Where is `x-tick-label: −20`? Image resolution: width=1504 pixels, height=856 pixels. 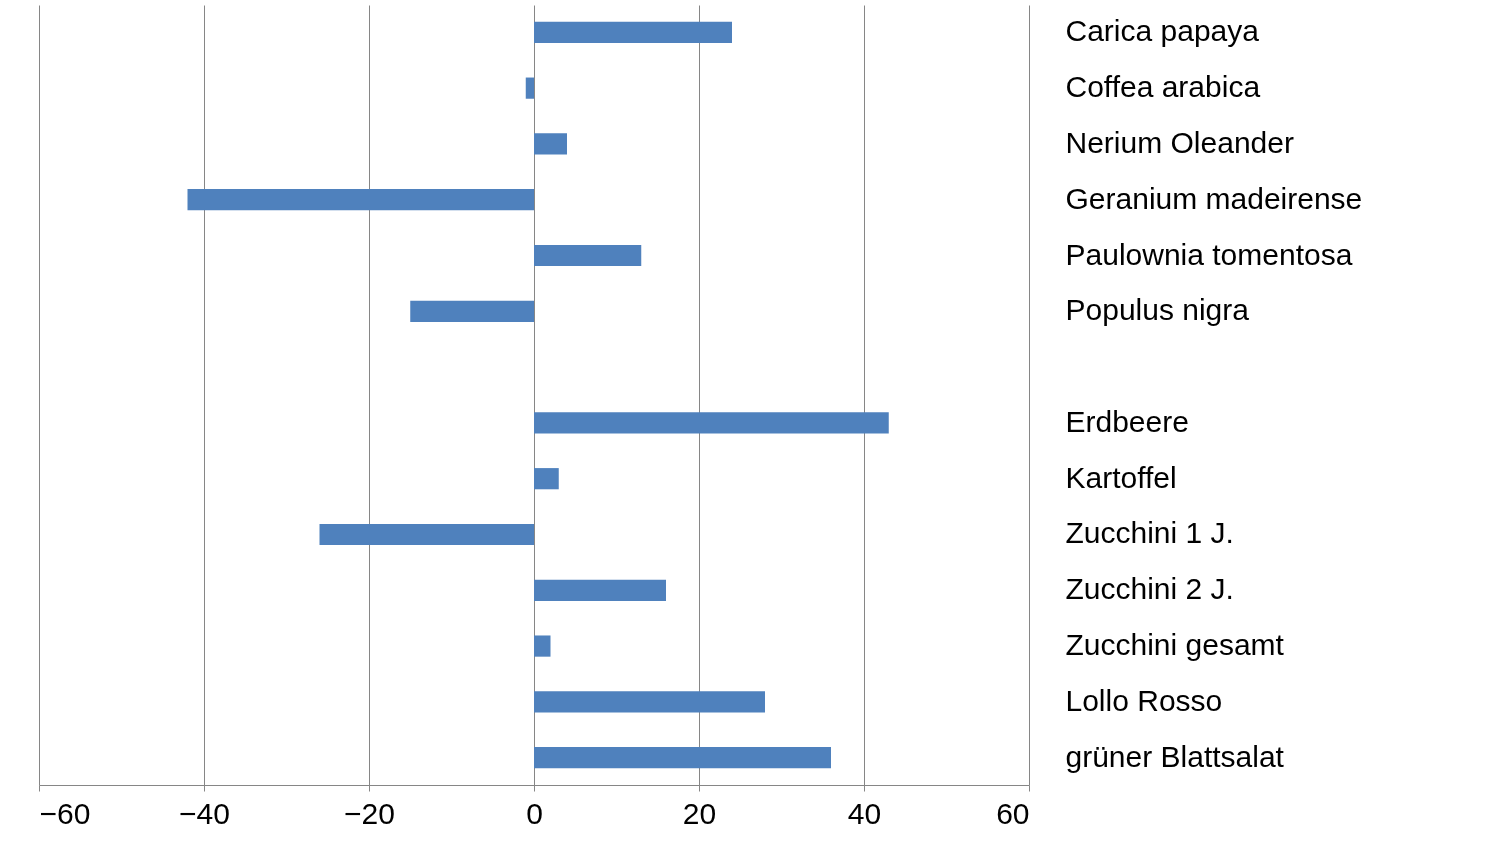 x-tick-label: −20 is located at coordinates (369, 813).